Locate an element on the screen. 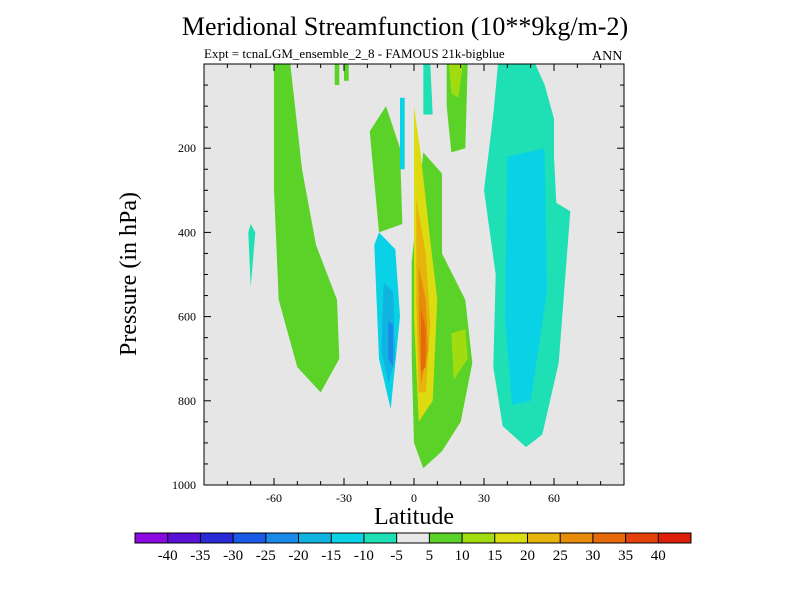  season-label: ANN is located at coordinates (607, 56).